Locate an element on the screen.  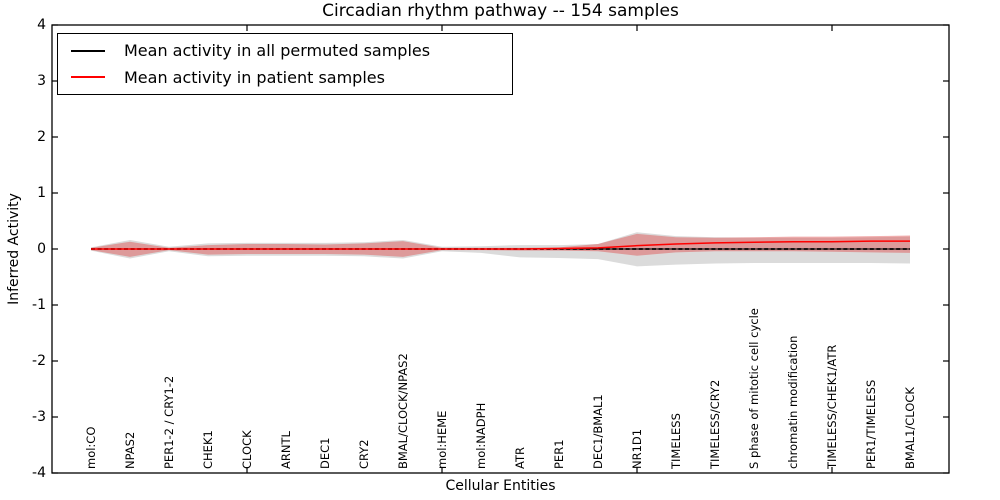
x-category-label: DEC1/BMAL1 is located at coordinates (598, 431).